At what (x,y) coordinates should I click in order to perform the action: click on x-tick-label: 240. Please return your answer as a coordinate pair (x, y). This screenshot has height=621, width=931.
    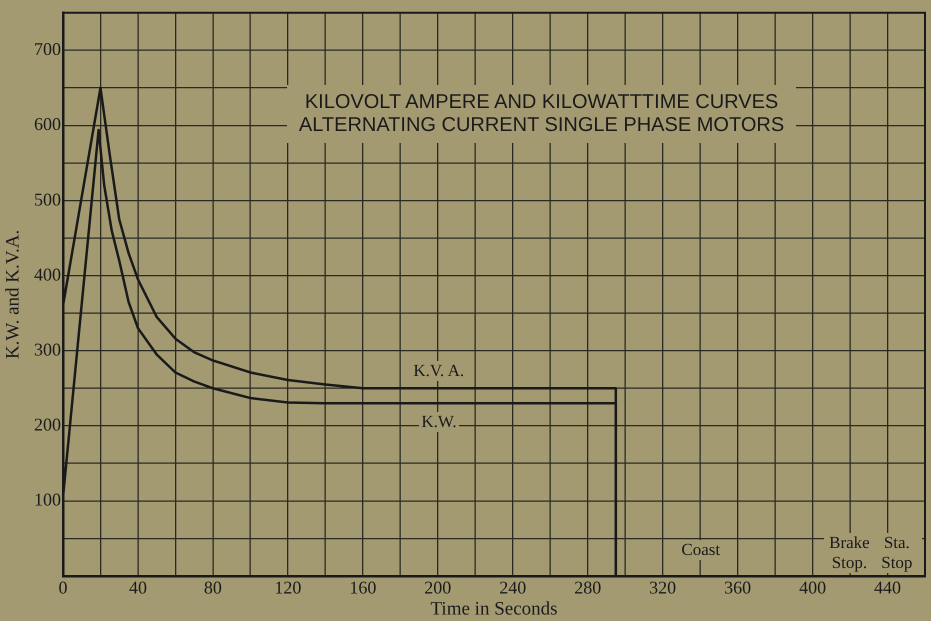
    Looking at the image, I should click on (512, 588).